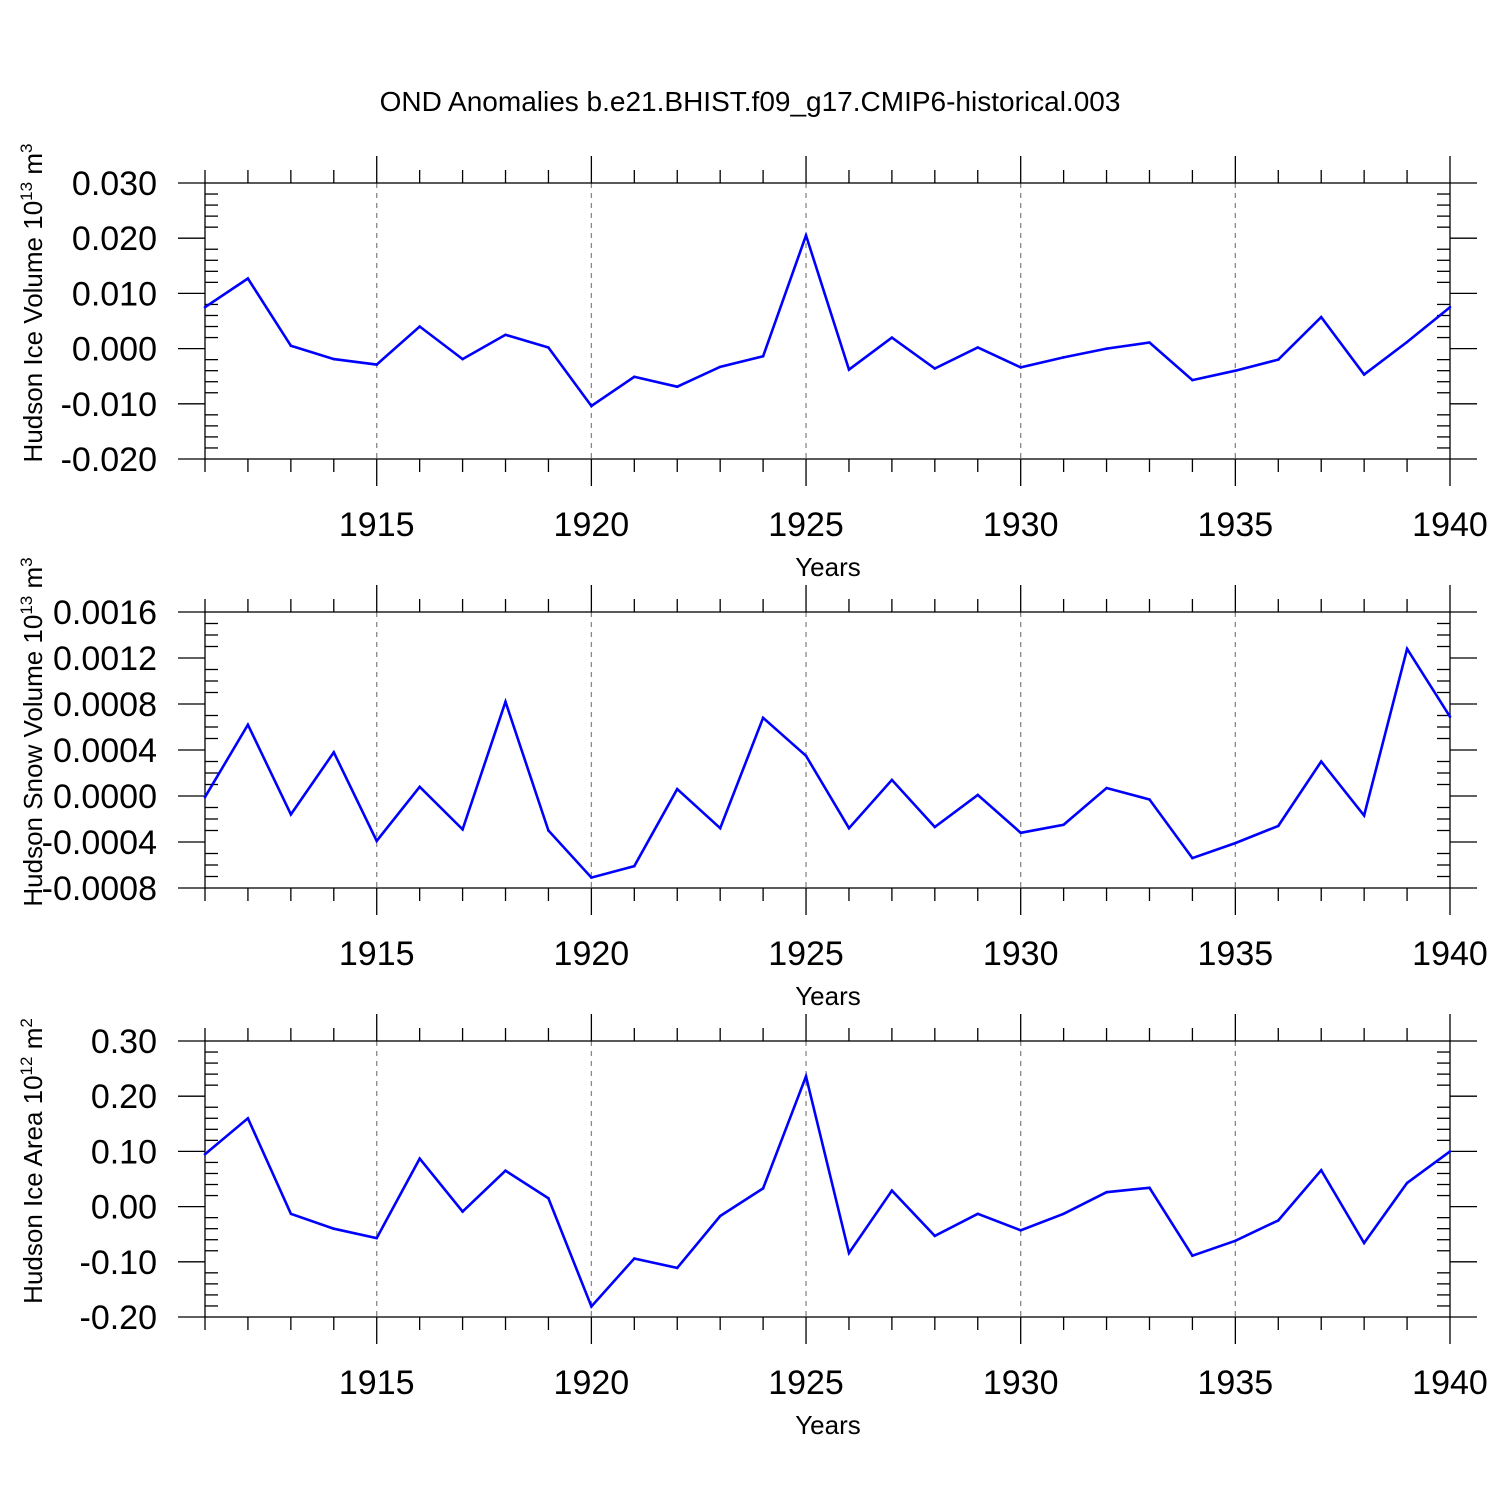 The image size is (1500, 1500). What do you see at coordinates (1450, 525) in the screenshot?
I see `x-tick-label: 1940` at bounding box center [1450, 525].